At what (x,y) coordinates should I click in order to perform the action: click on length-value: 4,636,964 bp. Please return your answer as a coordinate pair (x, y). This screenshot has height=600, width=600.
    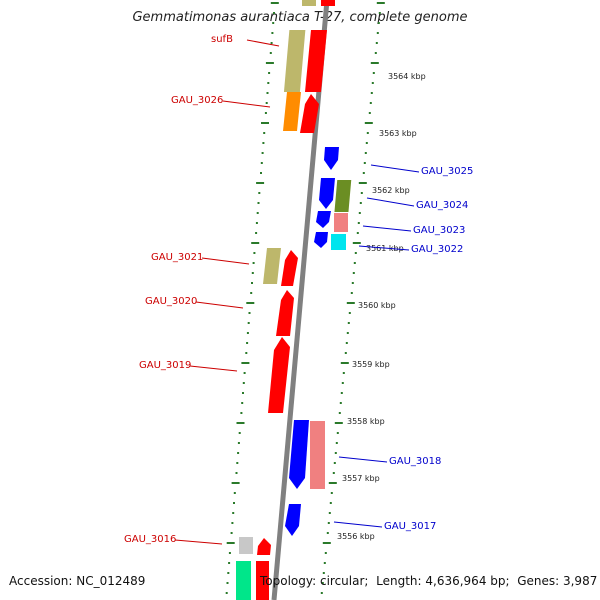
    Looking at the image, I should click on (465, 581).